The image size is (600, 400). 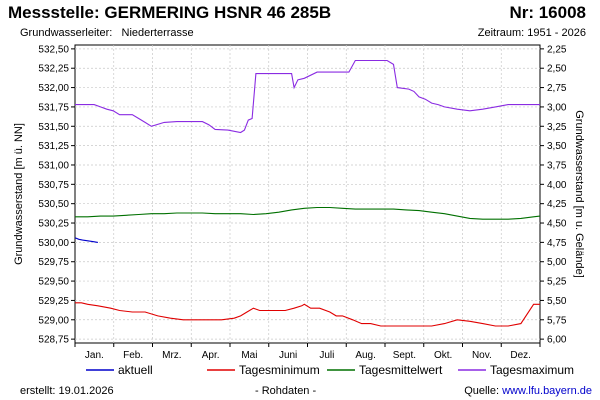 What do you see at coordinates (279, 370) in the screenshot?
I see `legend-label: Tagesminimum` at bounding box center [279, 370].